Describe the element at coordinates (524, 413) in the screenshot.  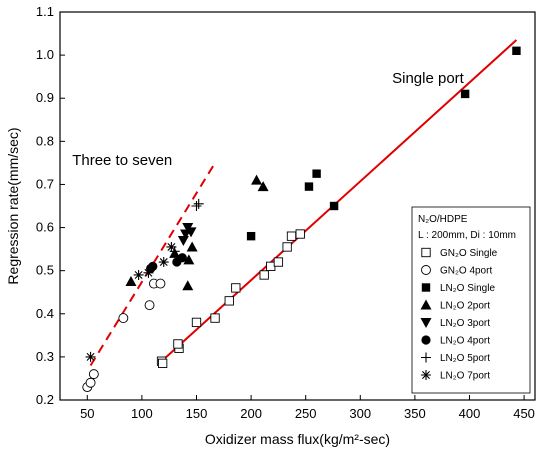
I see `x-tick-label: 450` at that location.